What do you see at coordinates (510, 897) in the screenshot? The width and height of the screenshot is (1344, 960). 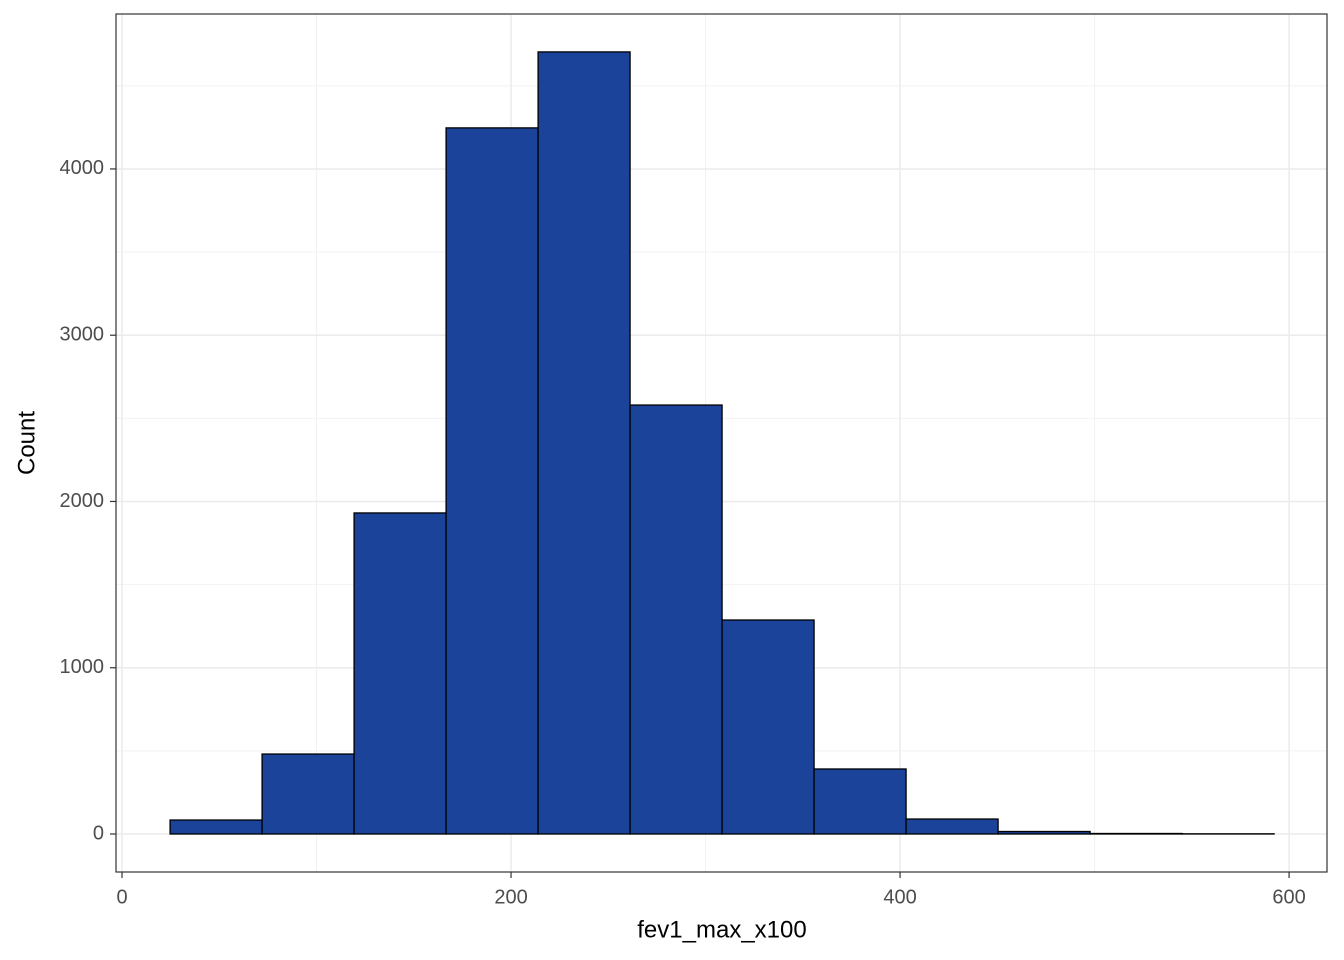 I see `x-tick-label: 200` at bounding box center [510, 897].